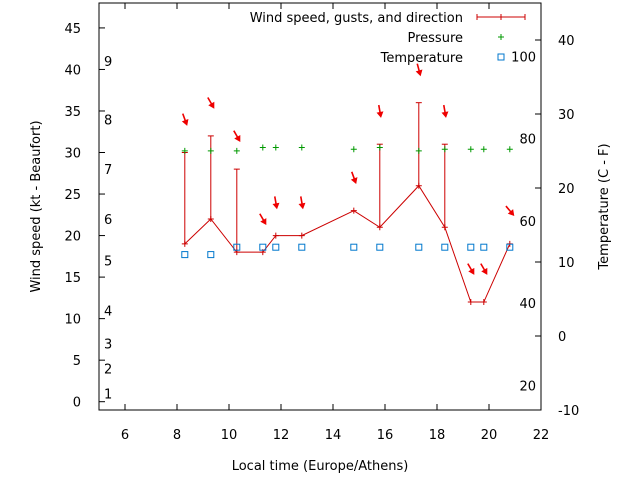  Describe the element at coordinates (320, 466) in the screenshot. I see `x-axis-title: Local time (Europe/Athens)` at that location.